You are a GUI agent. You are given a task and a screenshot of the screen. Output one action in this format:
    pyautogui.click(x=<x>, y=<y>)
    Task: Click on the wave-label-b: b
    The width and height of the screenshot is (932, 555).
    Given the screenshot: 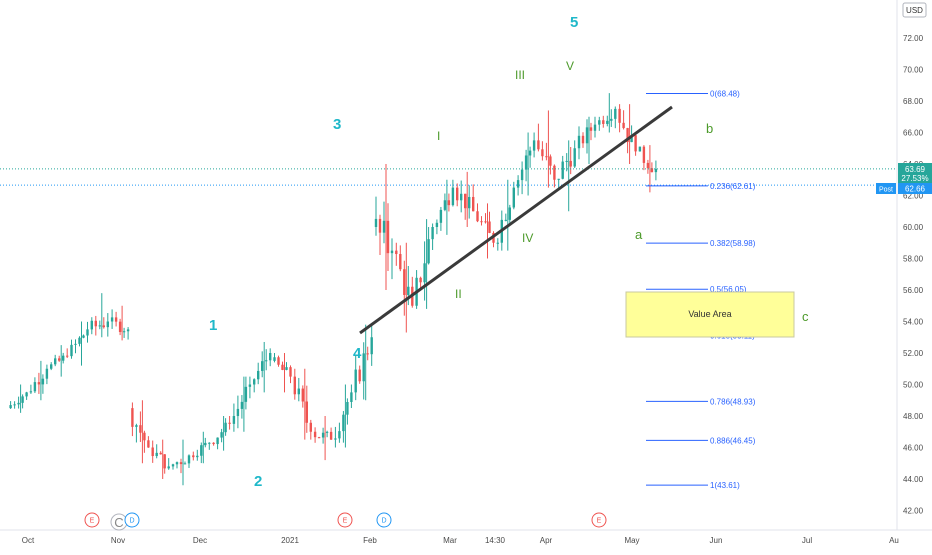 What is the action you would take?
    pyautogui.click(x=709, y=128)
    